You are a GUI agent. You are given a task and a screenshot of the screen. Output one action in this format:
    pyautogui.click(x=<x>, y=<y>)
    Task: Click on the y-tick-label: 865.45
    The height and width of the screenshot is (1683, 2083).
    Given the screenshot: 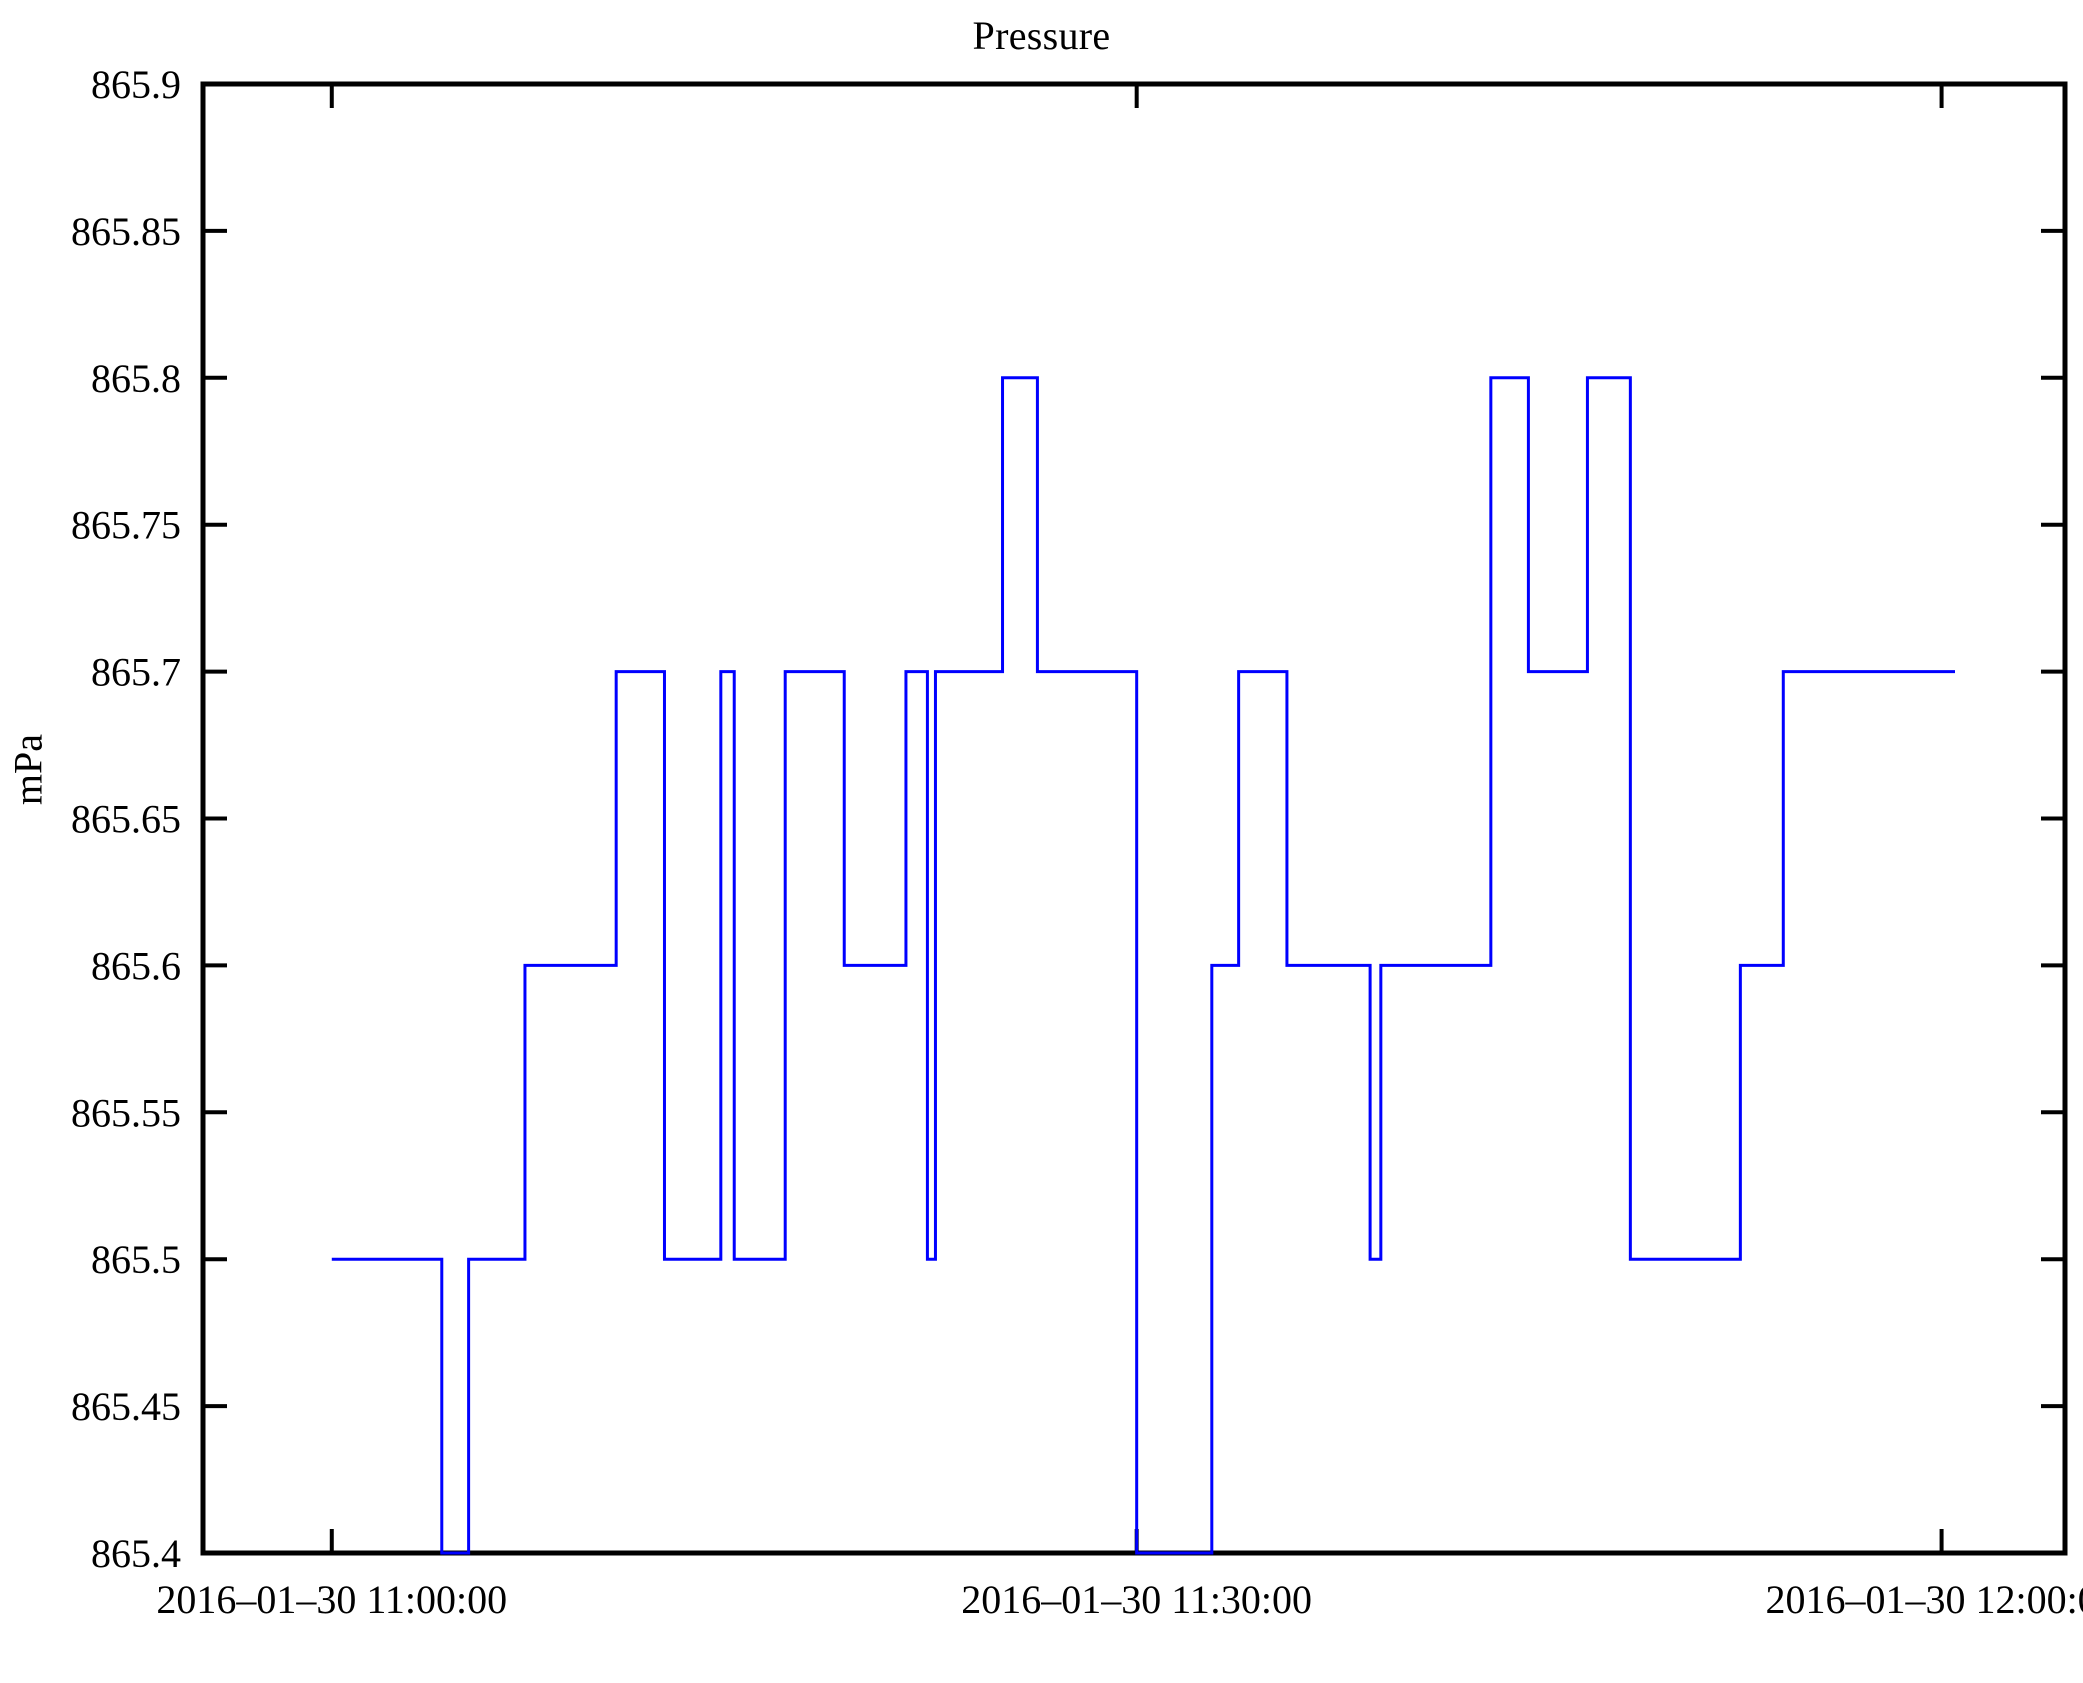 What is the action you would take?
    pyautogui.click(x=126, y=1406)
    